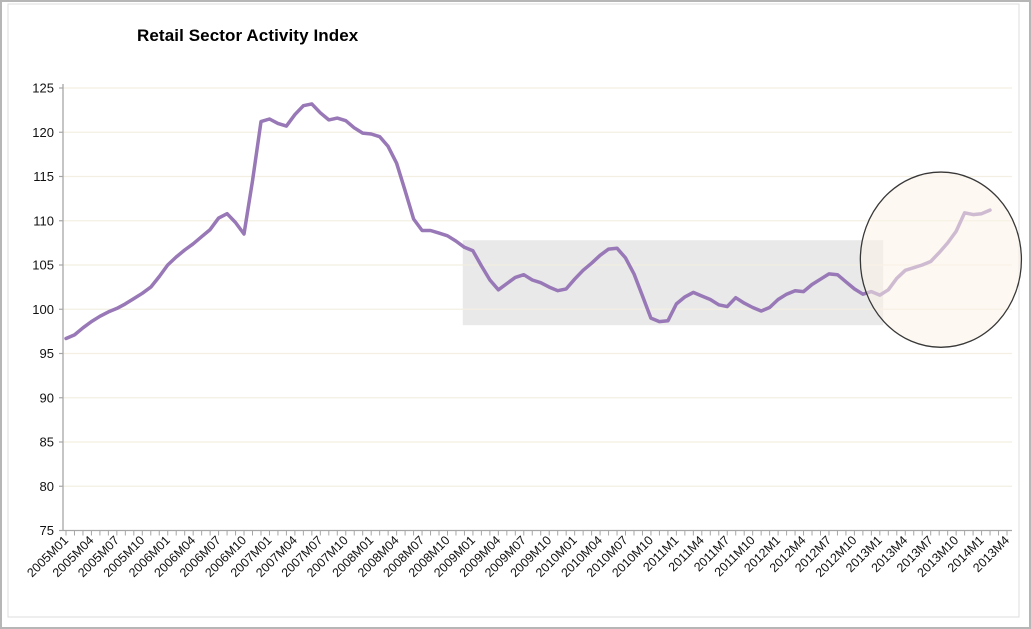 The image size is (1031, 629). What do you see at coordinates (47, 353) in the screenshot?
I see `y-axis-tick-label: 95` at bounding box center [47, 353].